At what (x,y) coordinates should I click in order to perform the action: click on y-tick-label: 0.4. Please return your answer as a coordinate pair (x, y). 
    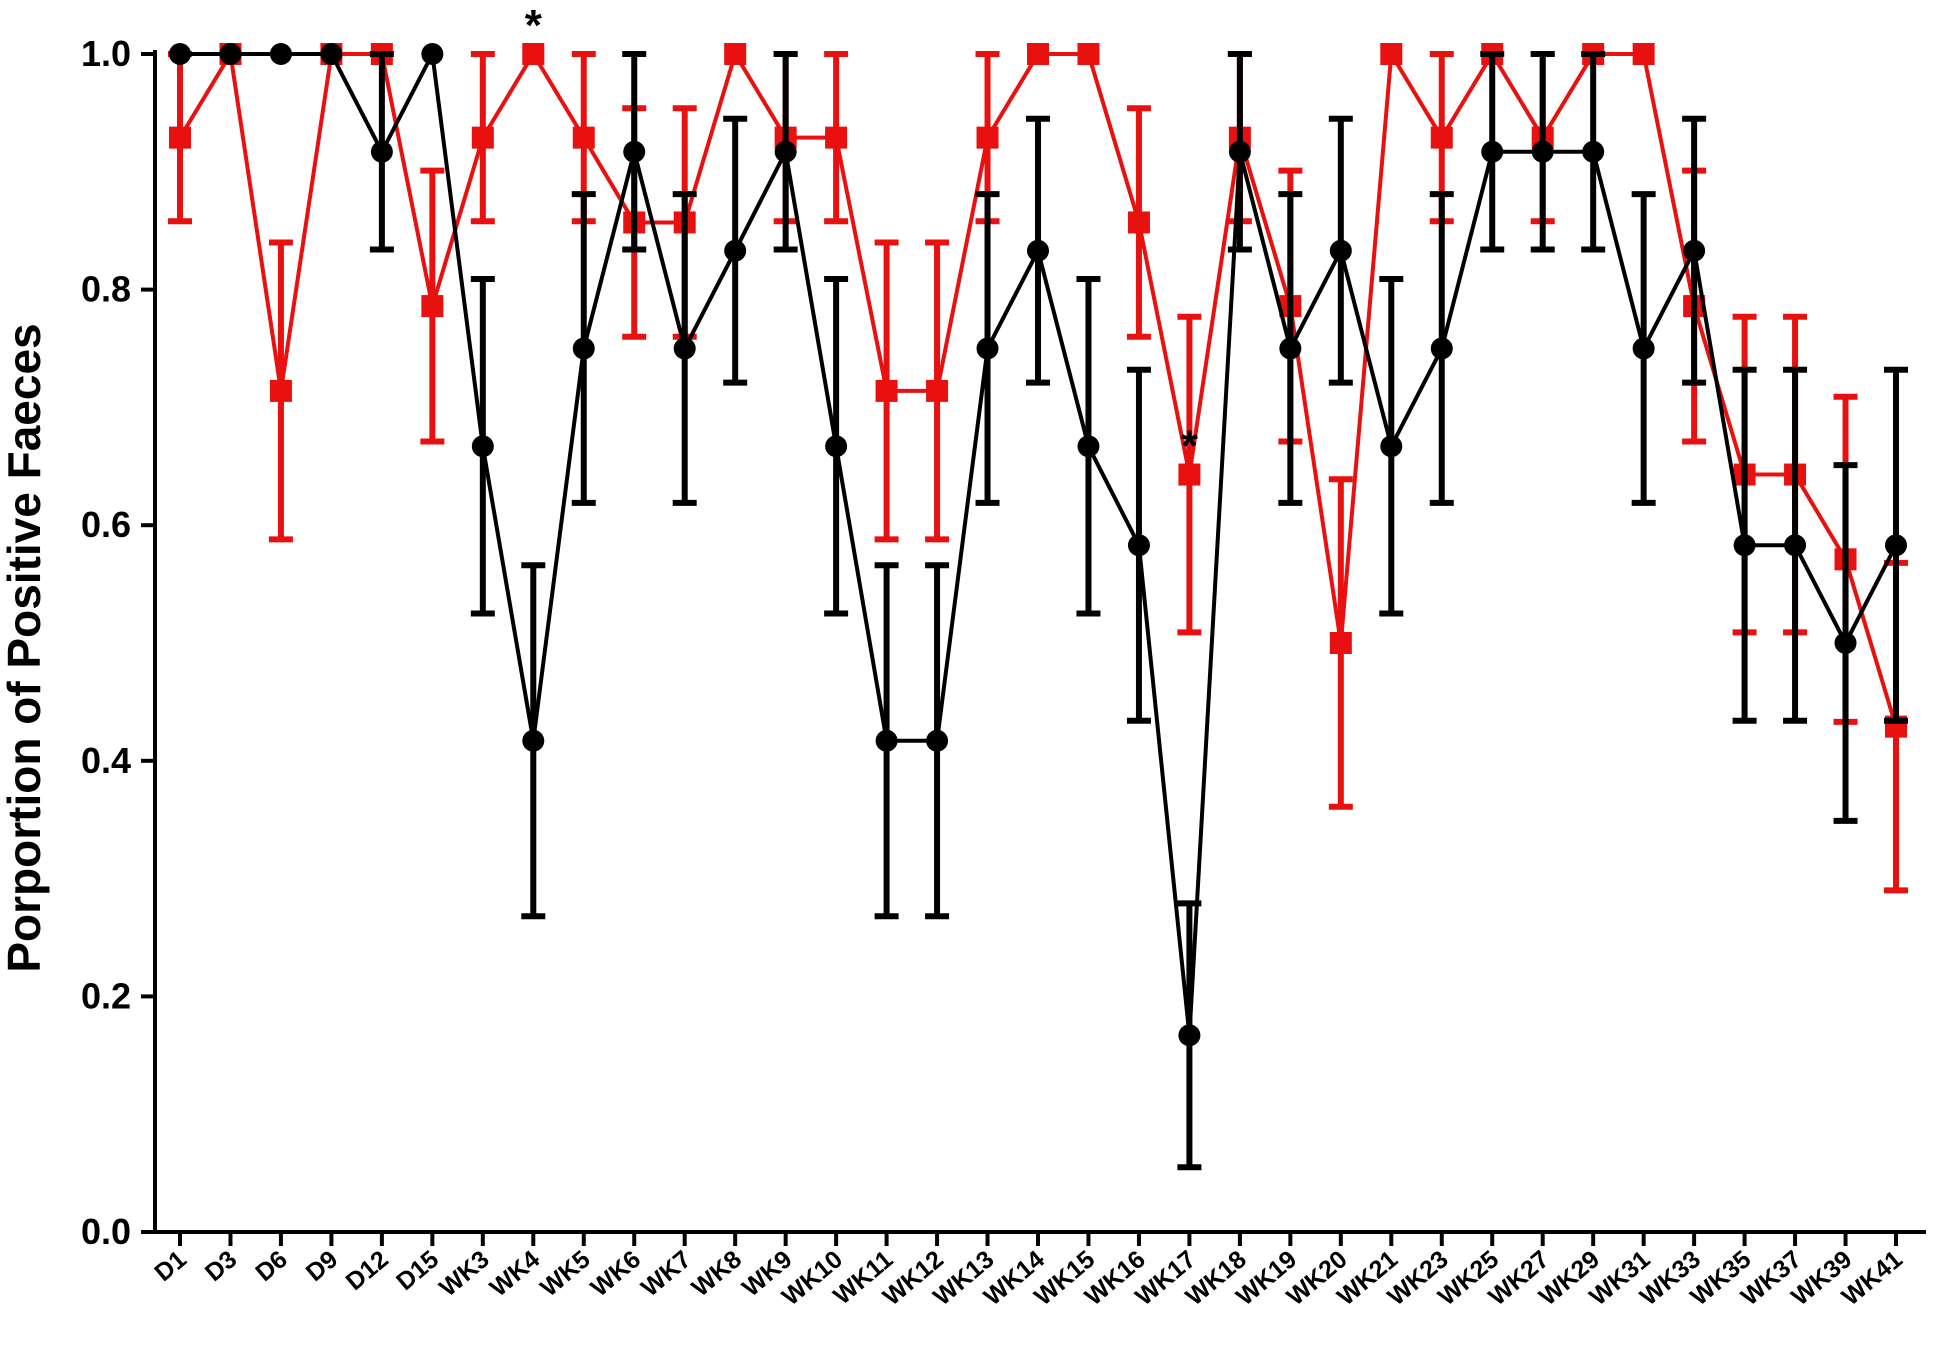
    Looking at the image, I should click on (106, 760).